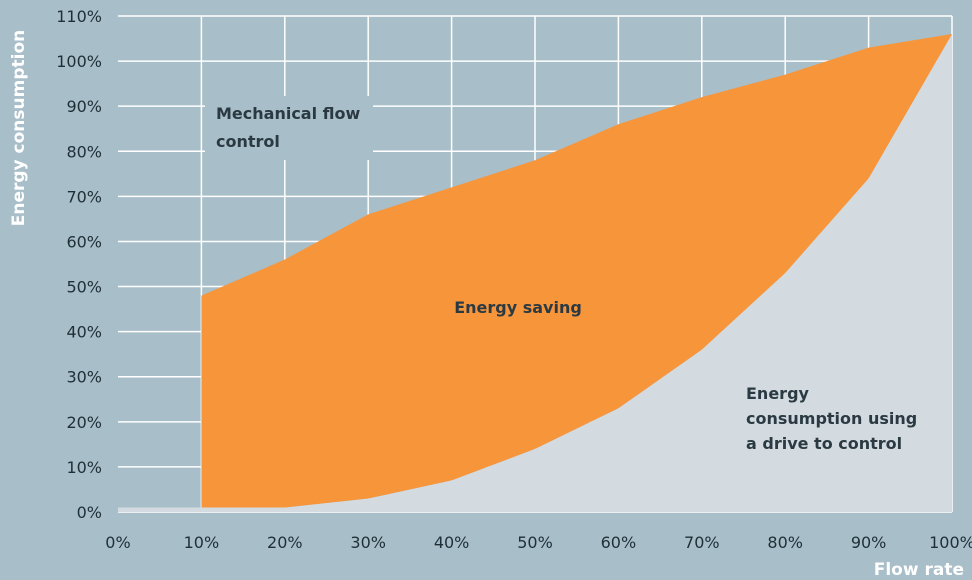  I want to click on x-tick-label: 90%, so click(869, 542).